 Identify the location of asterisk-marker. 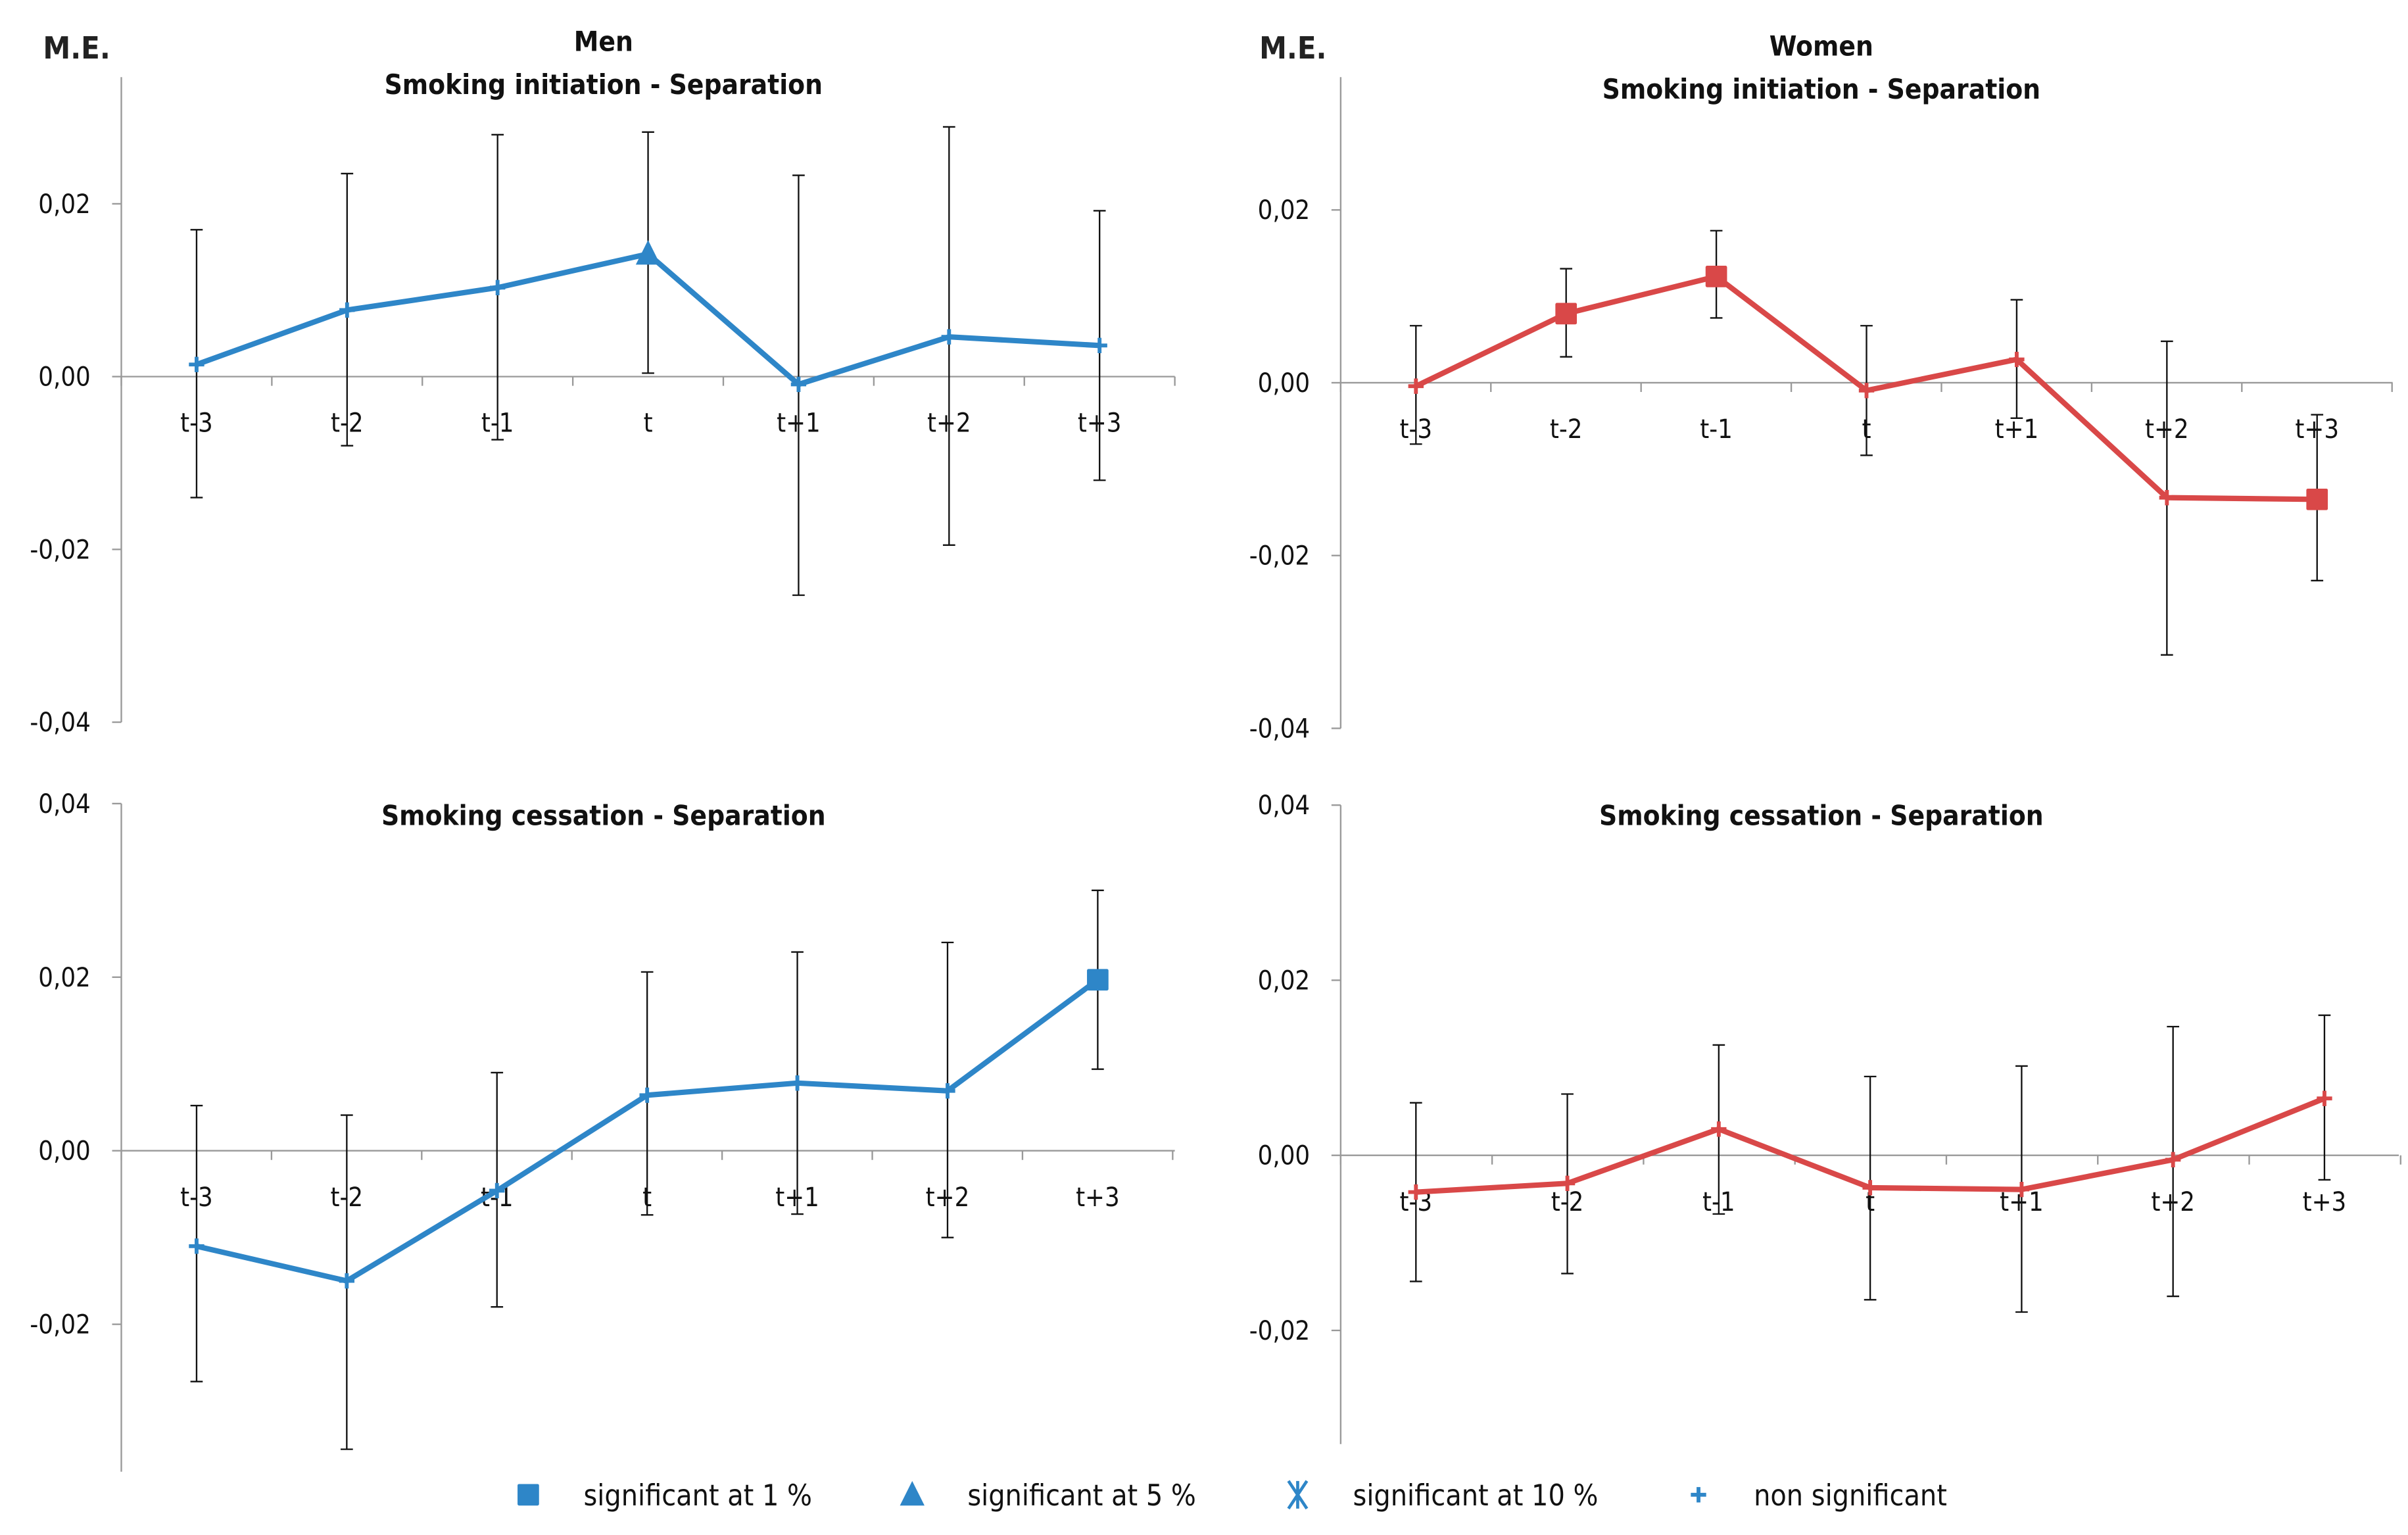
(1298, 1495).